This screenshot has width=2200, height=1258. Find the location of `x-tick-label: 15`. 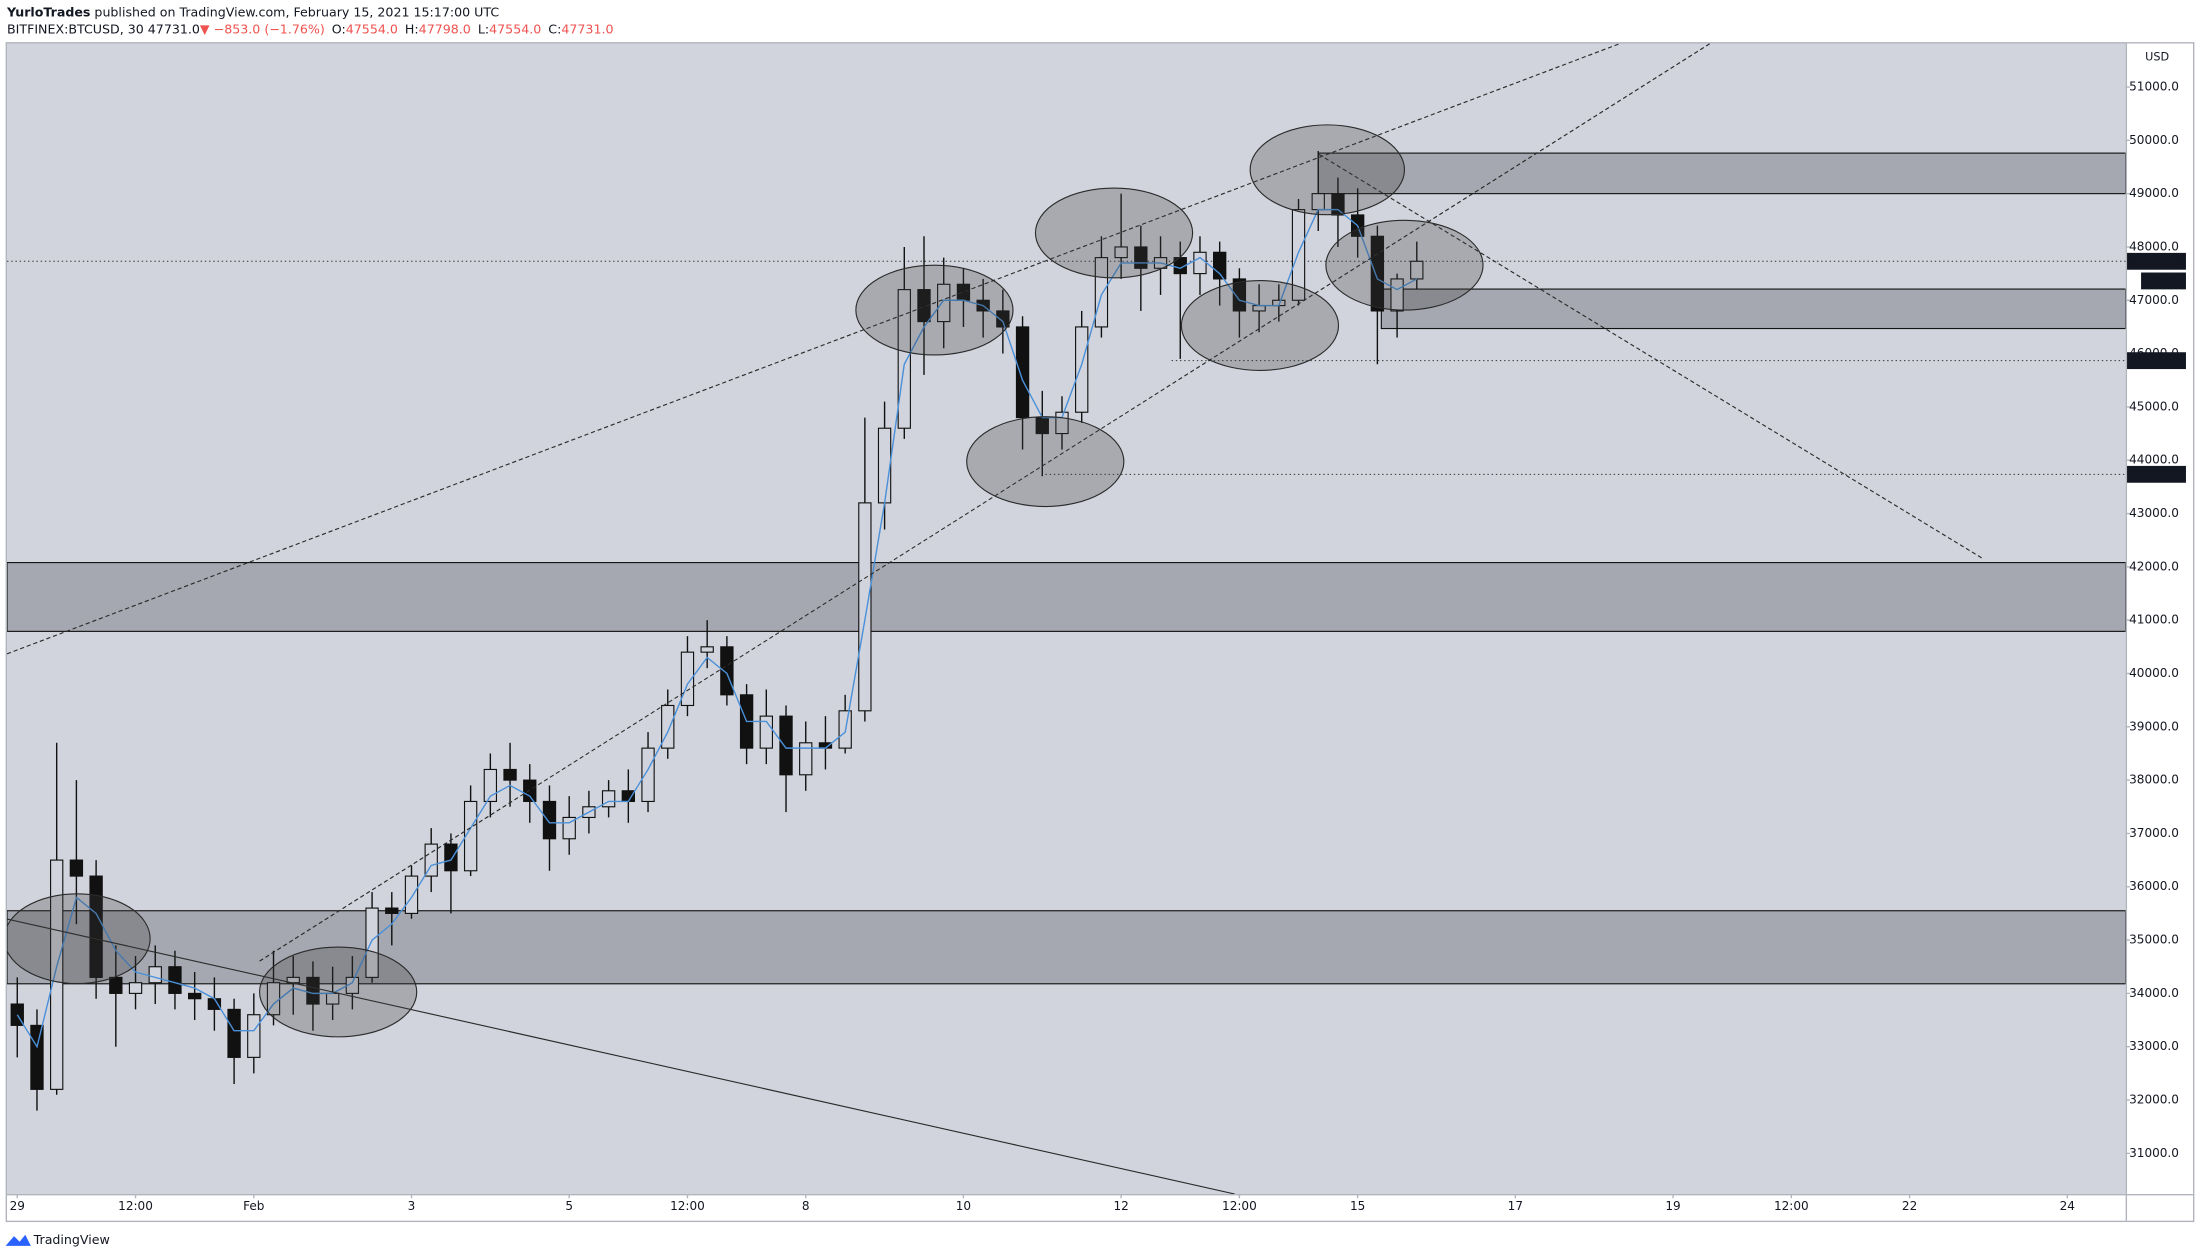

x-tick-label: 15 is located at coordinates (1357, 1206).